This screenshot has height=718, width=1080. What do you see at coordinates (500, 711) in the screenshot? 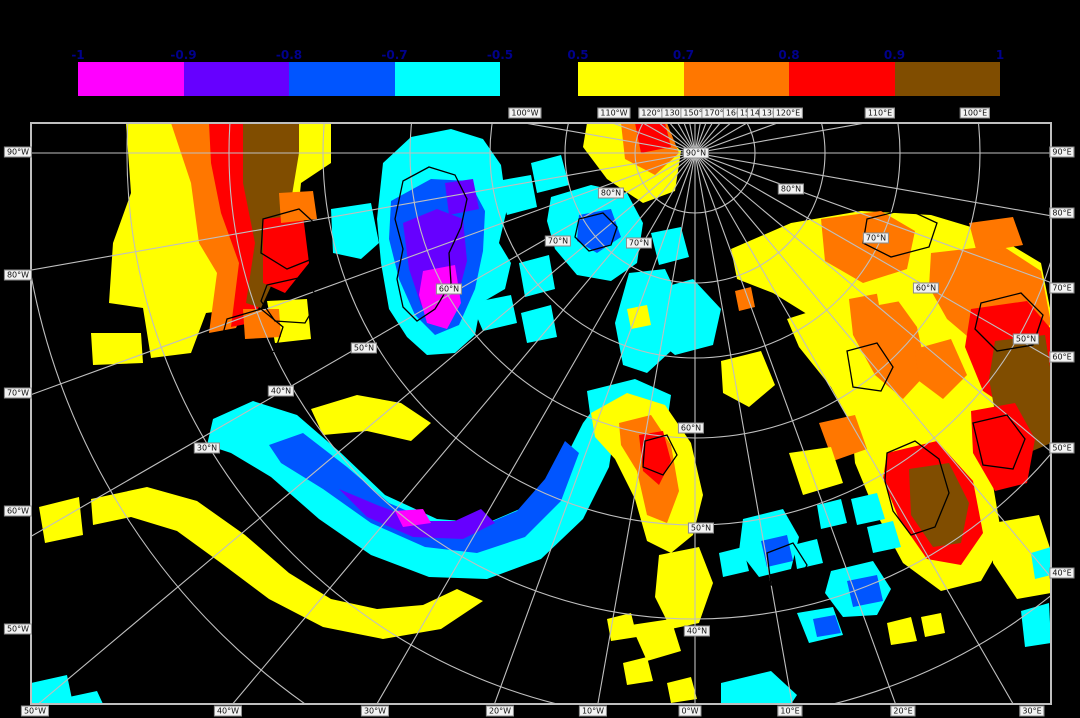
I see `longitude-label-bottom: 20°W` at bounding box center [500, 711].